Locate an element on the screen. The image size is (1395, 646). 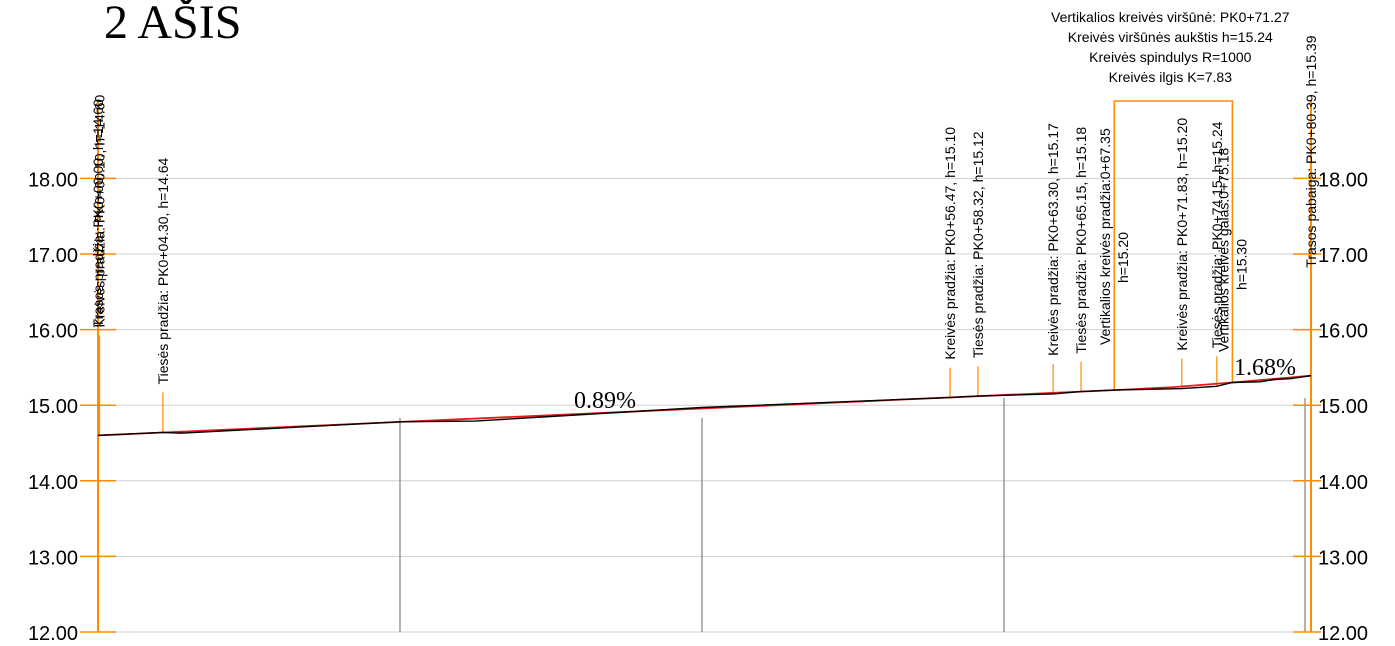
annotation-label: Tiesės pradžia: PK0+65.15, h=15.18 is located at coordinates (1081, 240).